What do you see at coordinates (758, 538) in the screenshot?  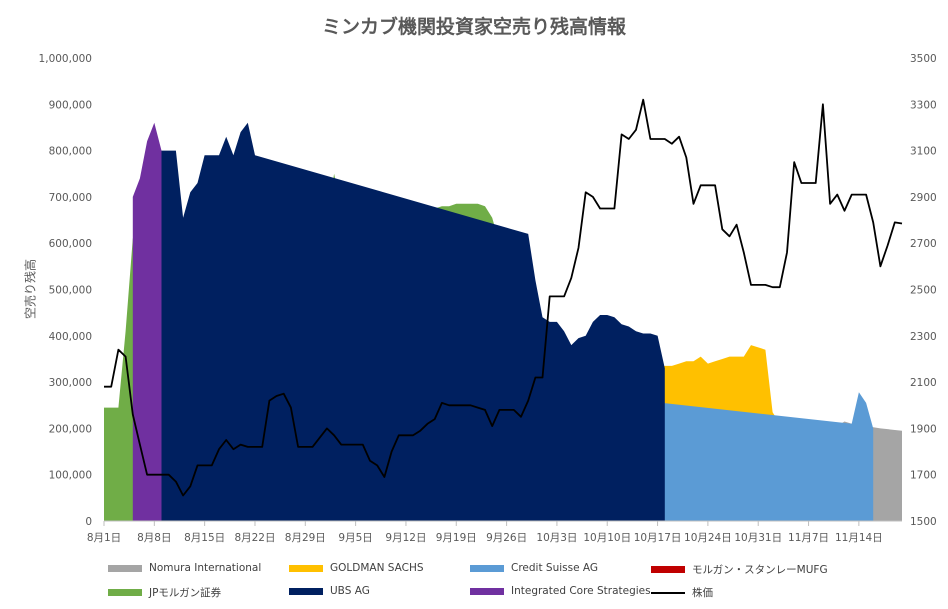 I see `x-tick-label-13: 10月31日` at bounding box center [758, 538].